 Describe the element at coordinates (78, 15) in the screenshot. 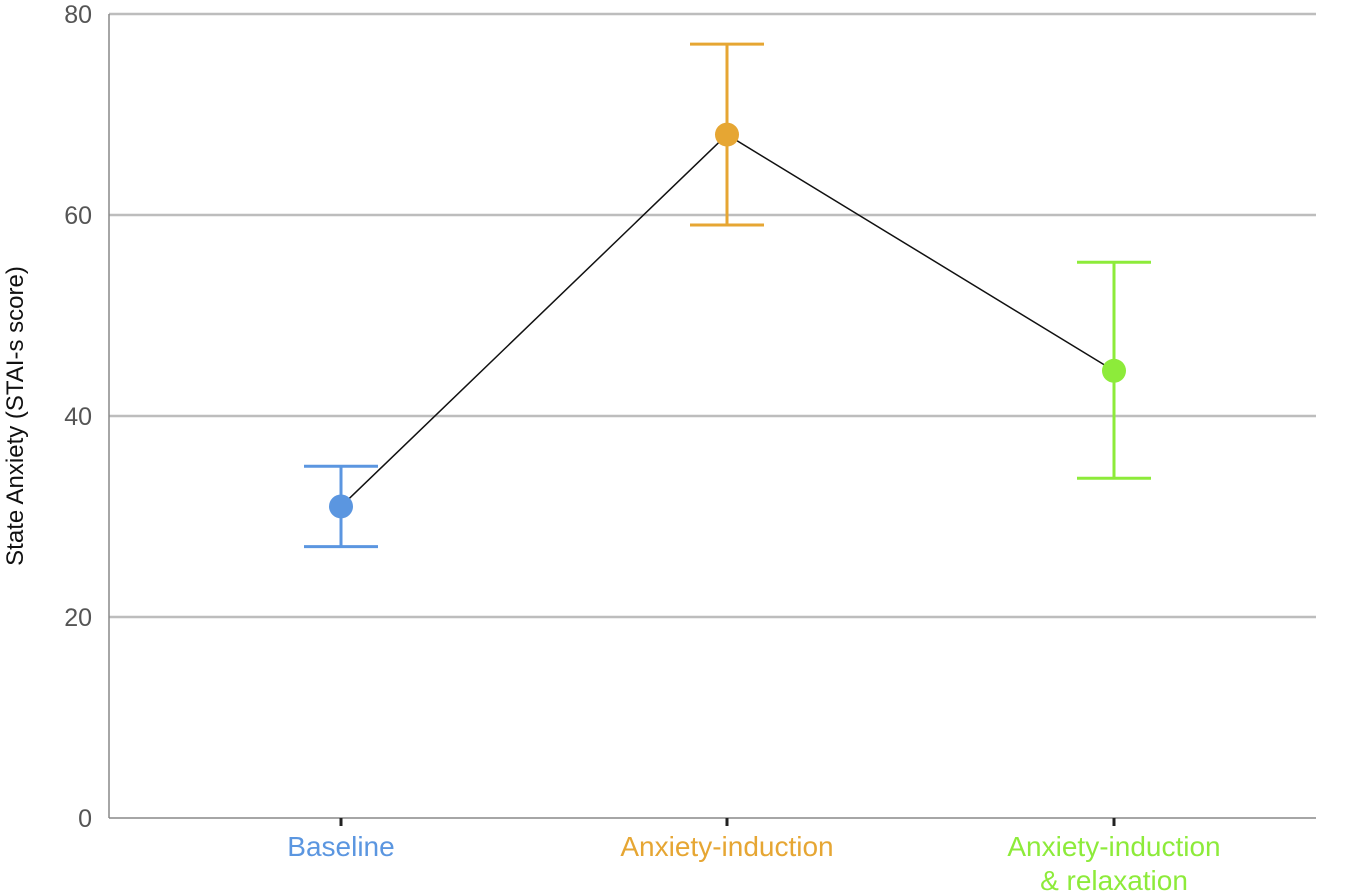

I see `y-tick-label: 80` at that location.